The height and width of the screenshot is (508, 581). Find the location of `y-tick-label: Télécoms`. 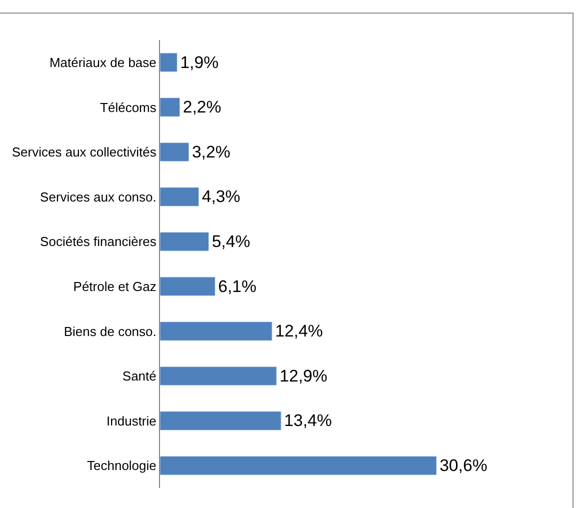

y-tick-label: Télécoms is located at coordinates (128, 107).